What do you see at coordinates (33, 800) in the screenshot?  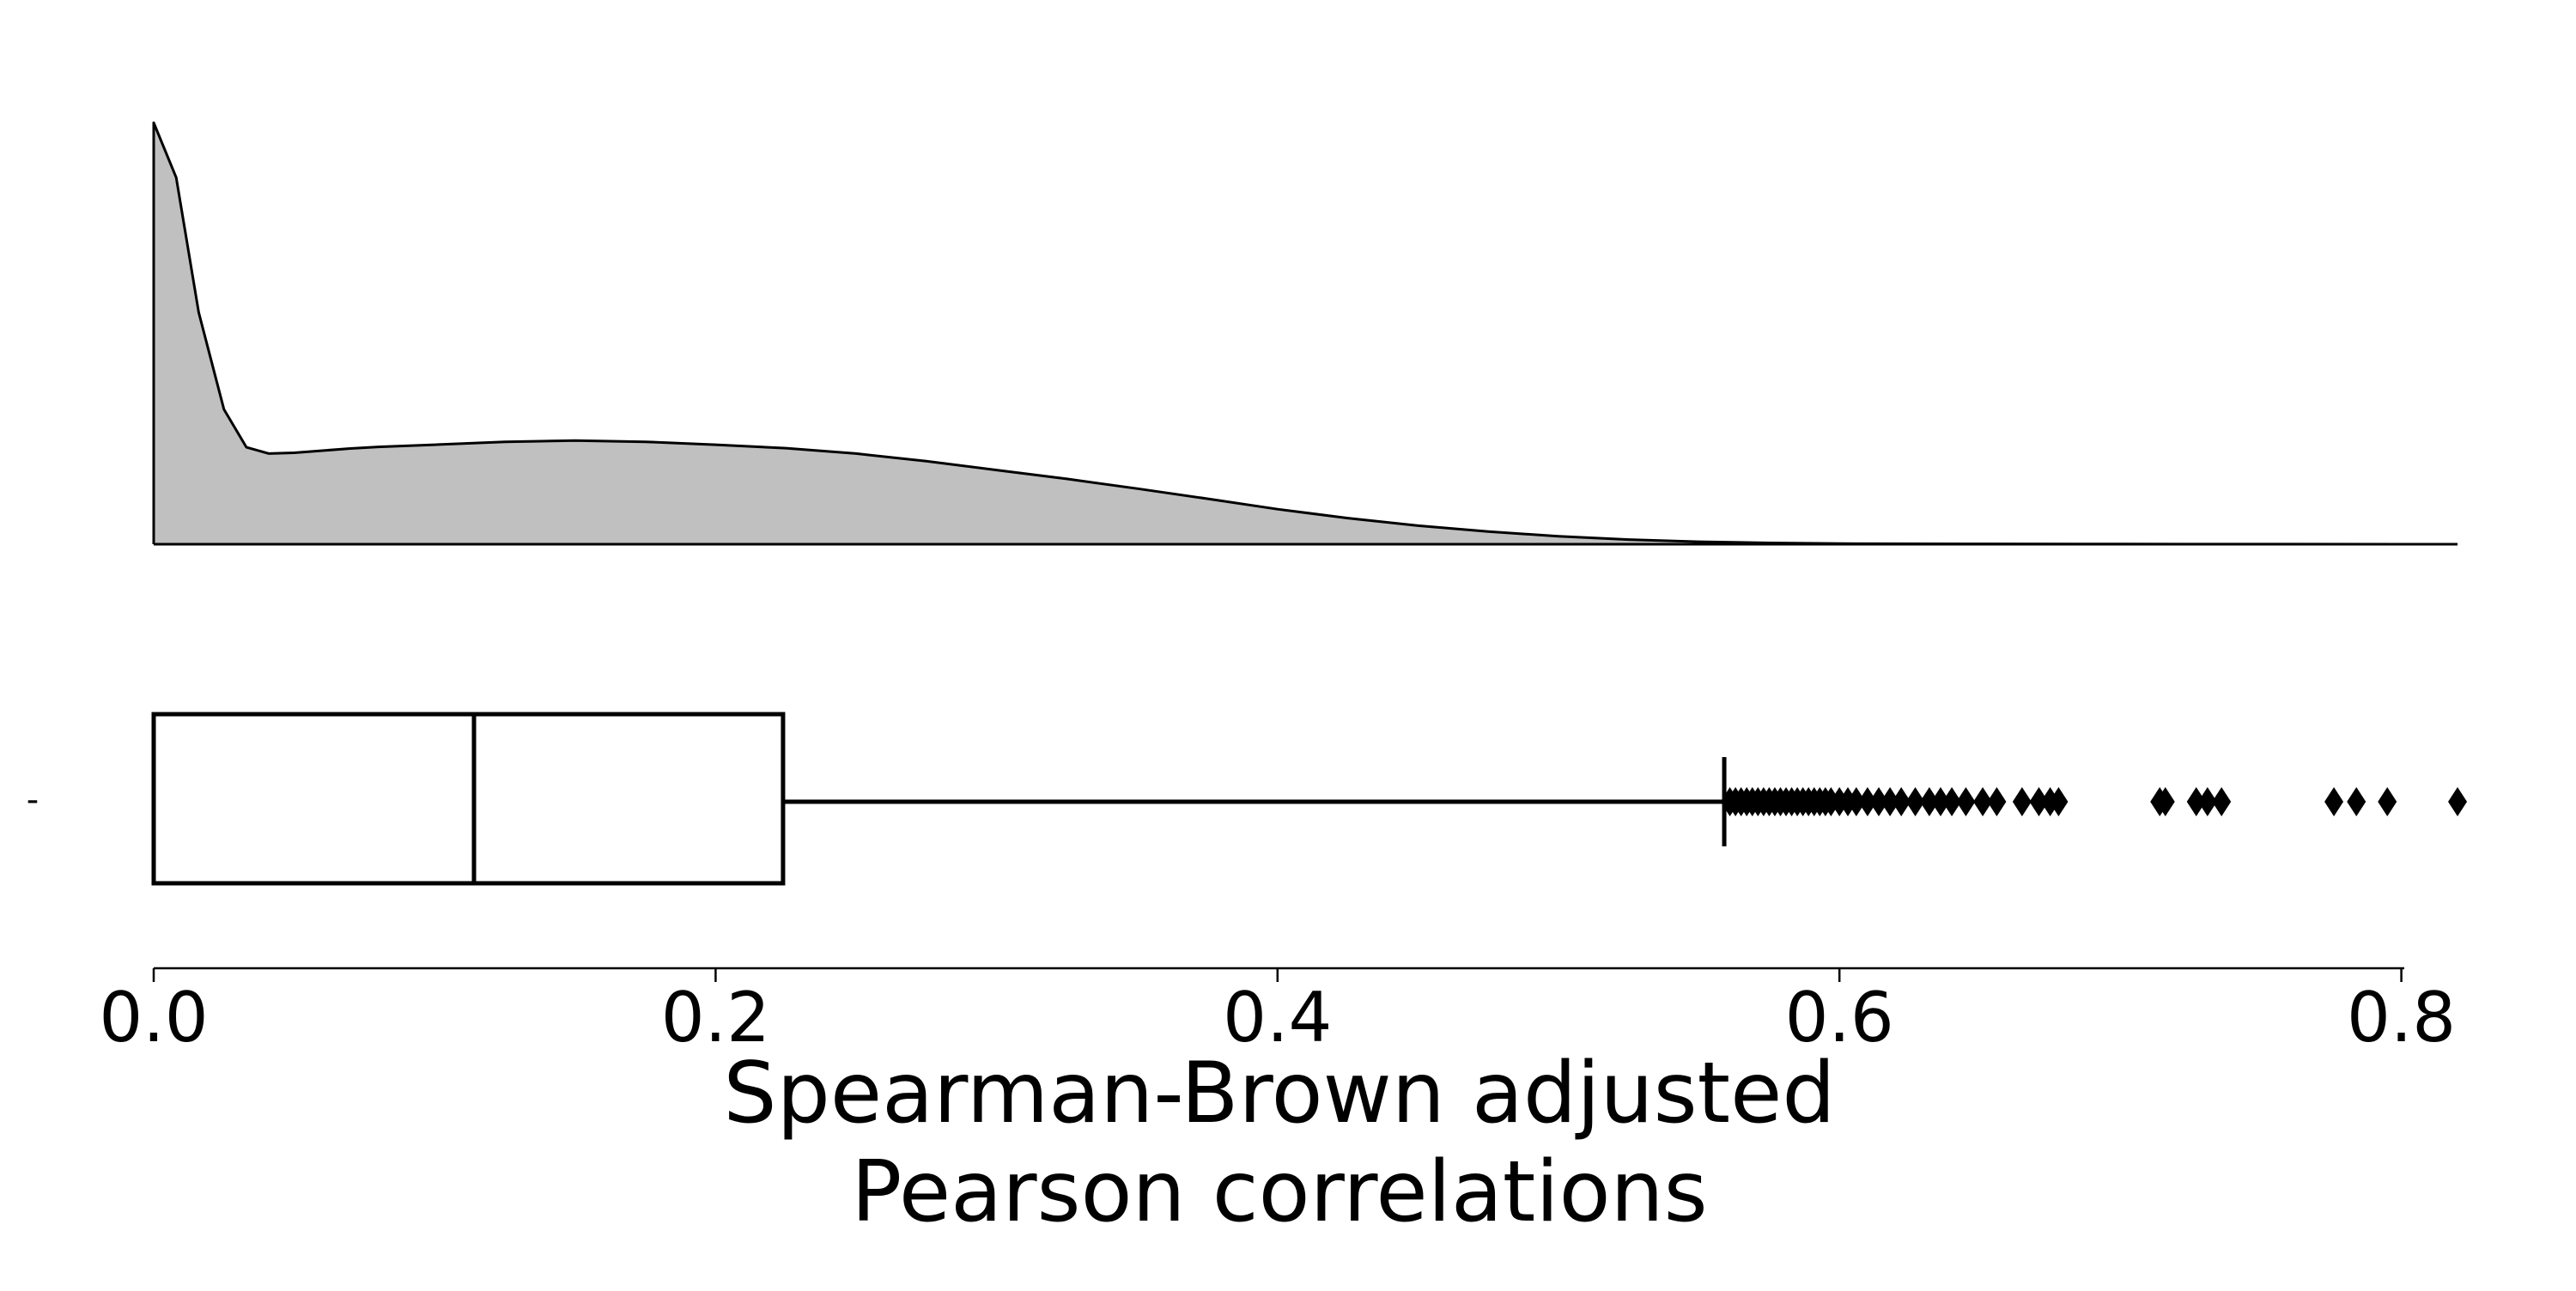 I see `y-category-label: -` at bounding box center [33, 800].